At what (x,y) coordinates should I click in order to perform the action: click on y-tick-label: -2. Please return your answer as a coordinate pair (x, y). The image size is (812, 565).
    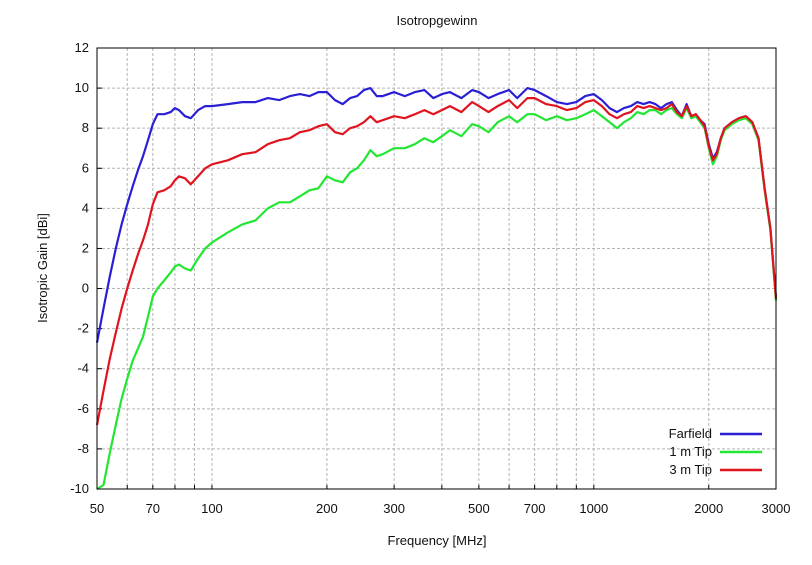
    Looking at the image, I should click on (83, 328).